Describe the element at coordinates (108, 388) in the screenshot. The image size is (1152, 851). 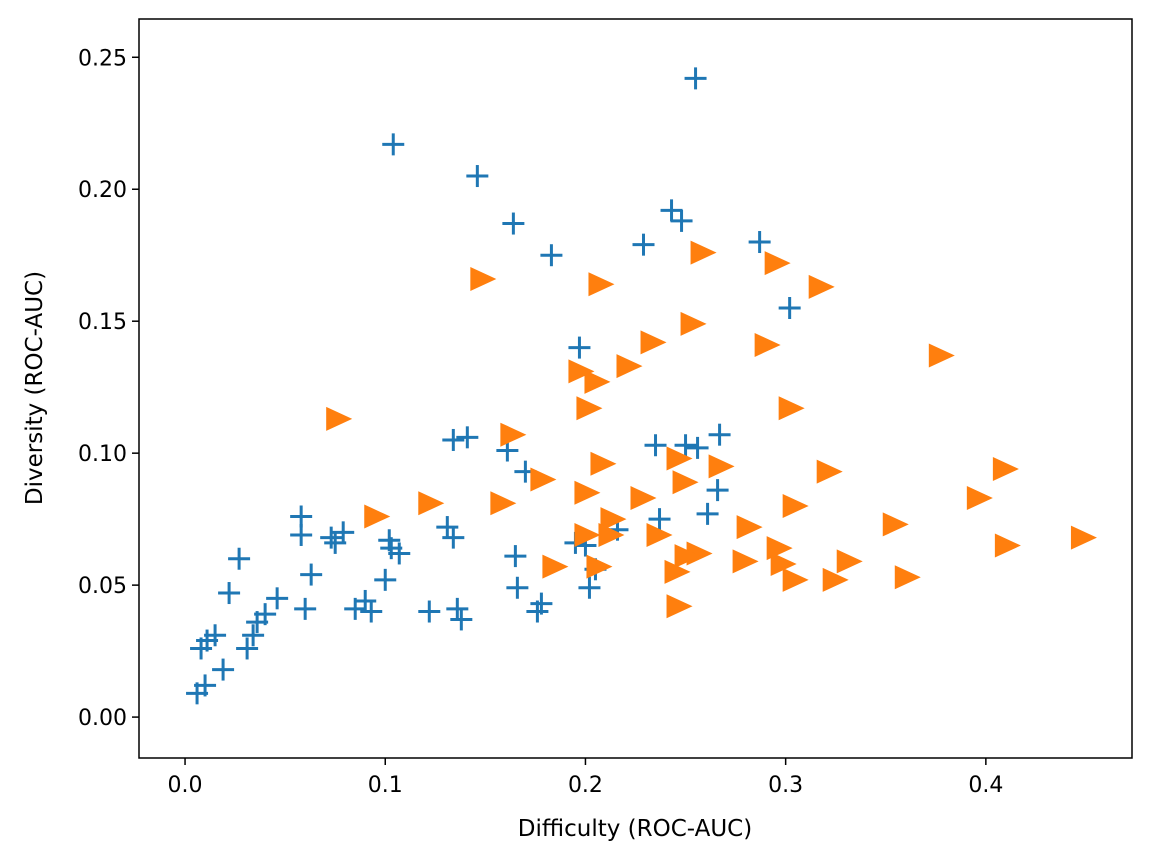
I see `y-axis-ticks: 0.00 0.05 0.10 0.15 0.20 0.25` at that location.